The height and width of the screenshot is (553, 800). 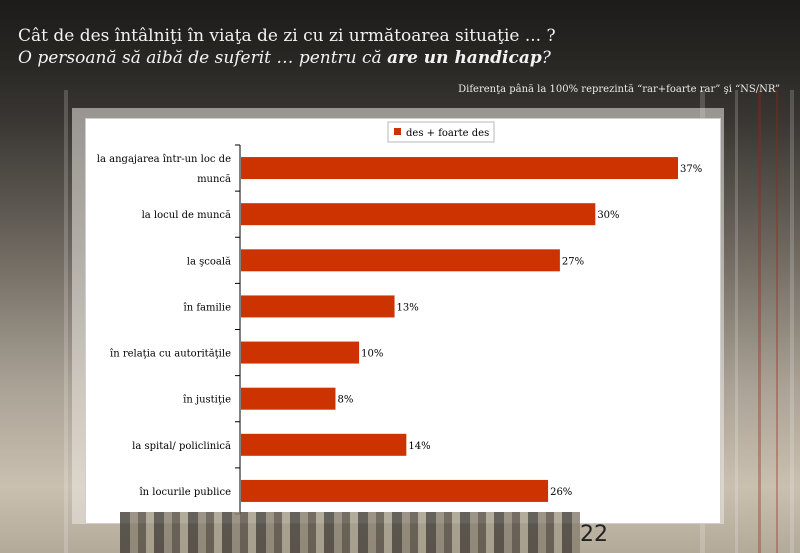 What do you see at coordinates (185, 492) in the screenshot?
I see `category-label: în locurile publice` at bounding box center [185, 492].